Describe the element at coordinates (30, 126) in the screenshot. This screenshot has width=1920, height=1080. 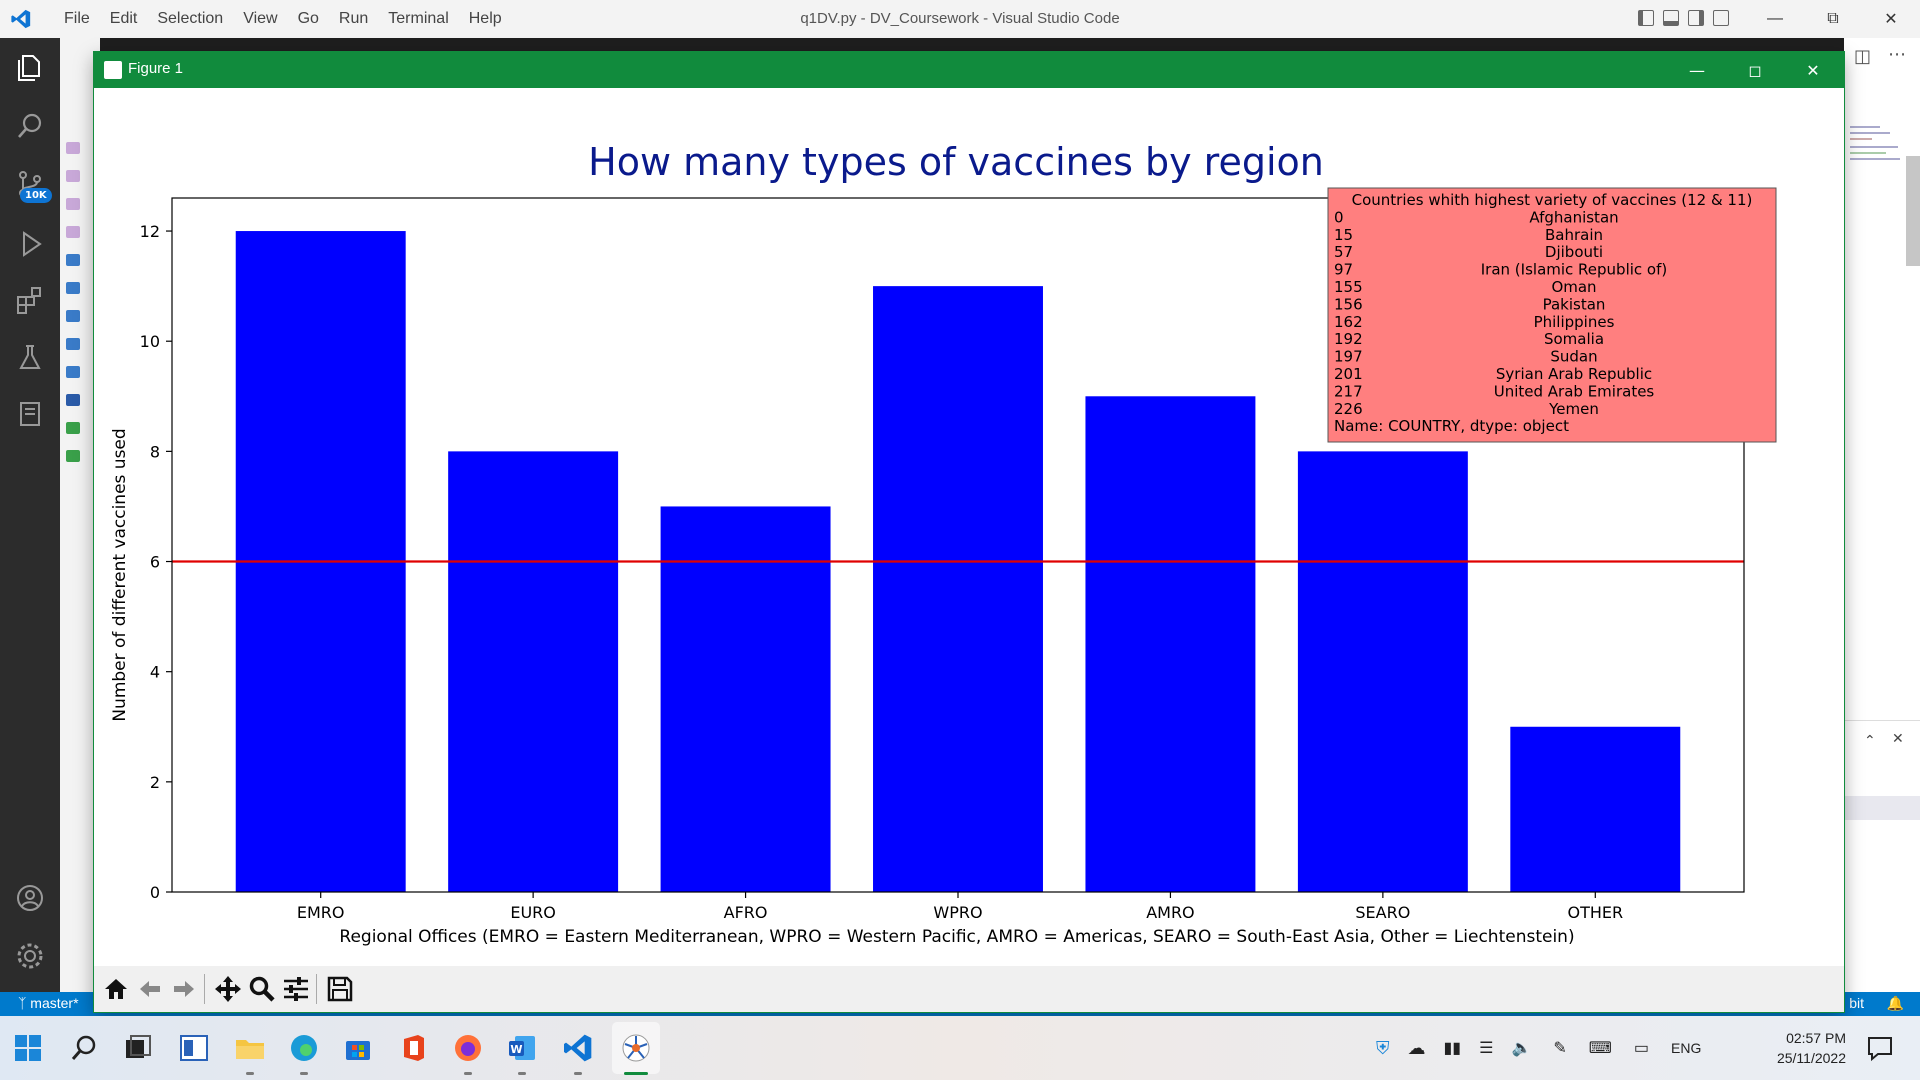
I see `search-icon` at that location.